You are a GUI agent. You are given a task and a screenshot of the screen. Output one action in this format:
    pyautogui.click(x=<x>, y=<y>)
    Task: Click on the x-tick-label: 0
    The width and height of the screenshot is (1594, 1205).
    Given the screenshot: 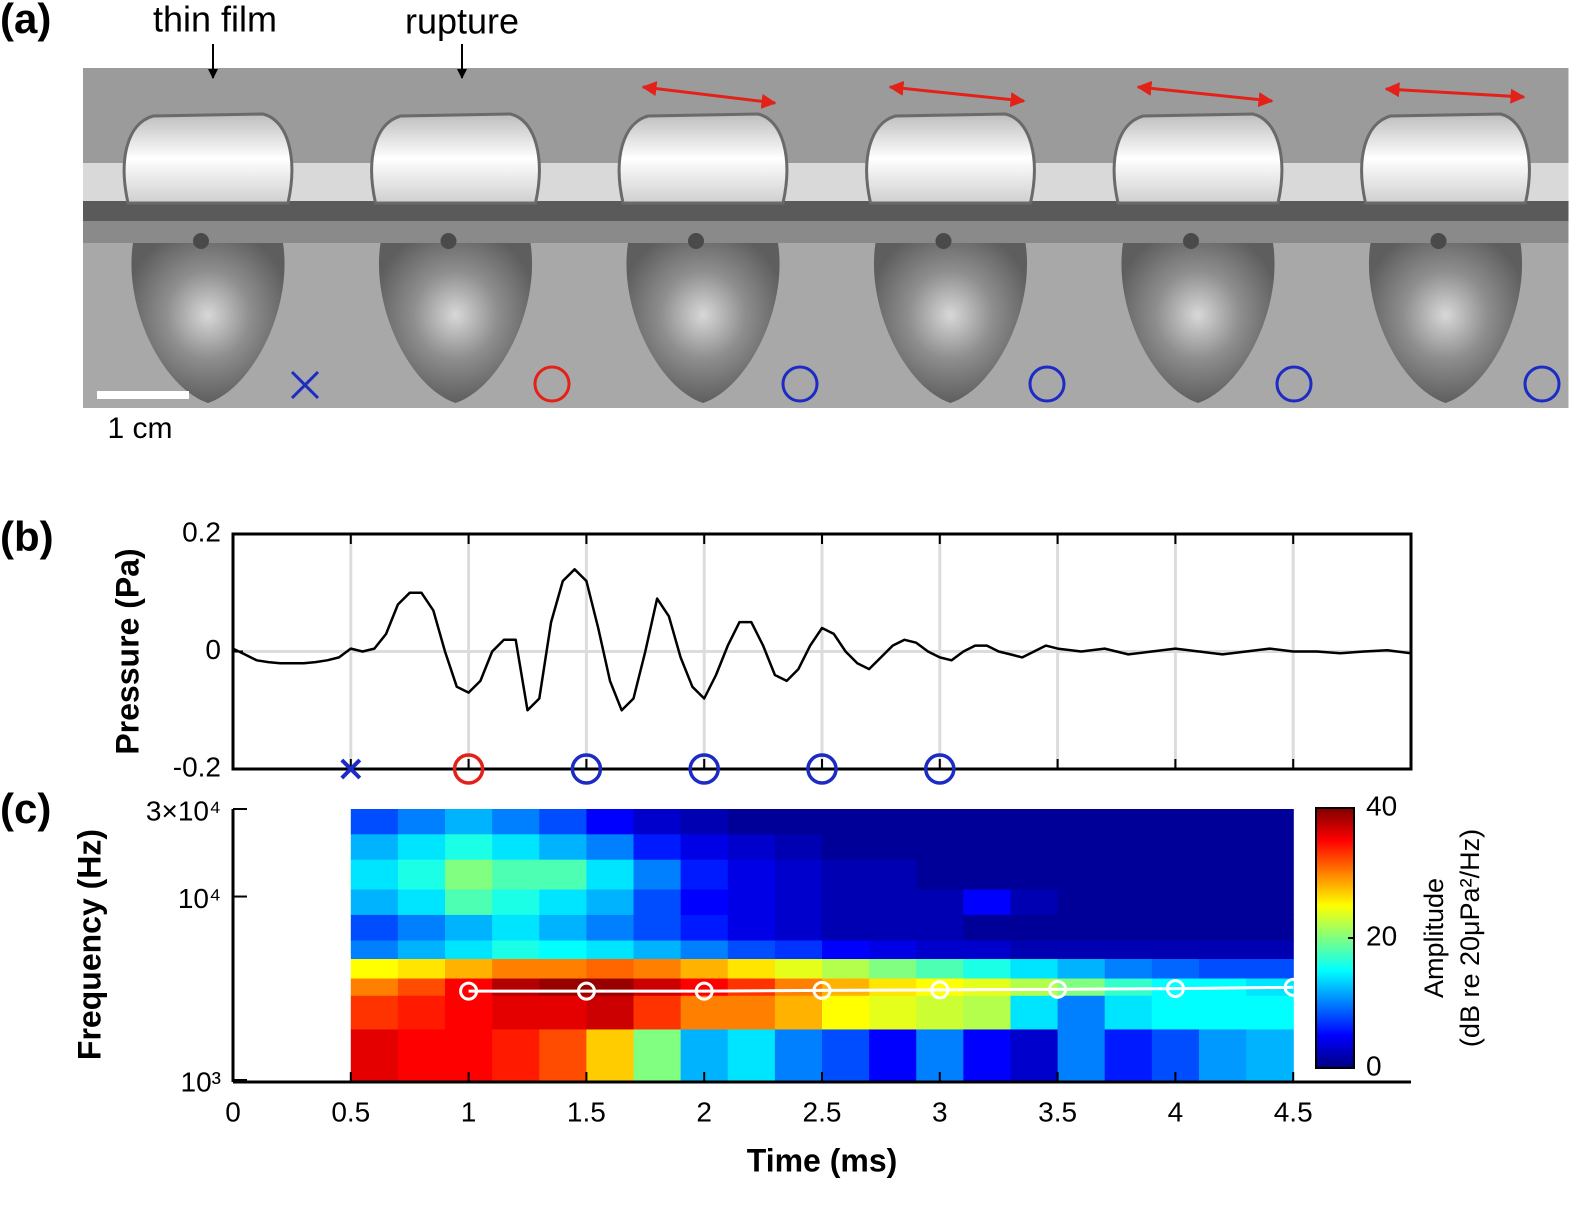 What is the action you would take?
    pyautogui.click(x=233, y=1111)
    